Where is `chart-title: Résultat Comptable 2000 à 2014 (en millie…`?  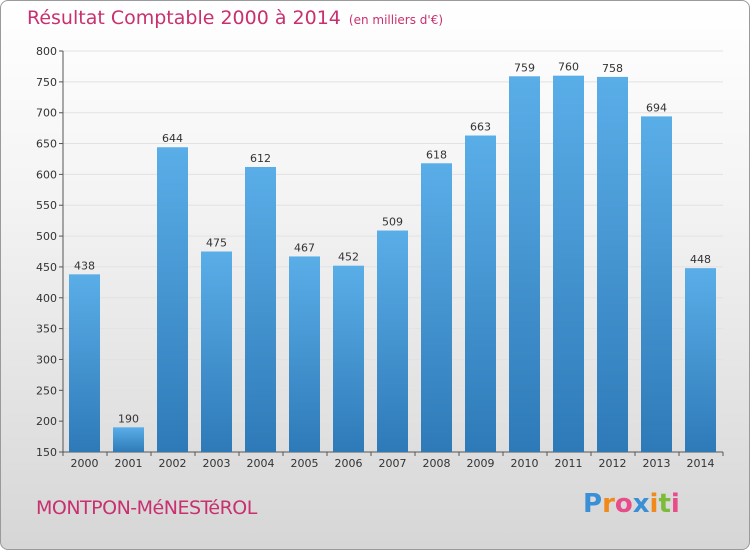 chart-title: Résultat Comptable 2000 à 2014 (en millie… is located at coordinates (235, 18).